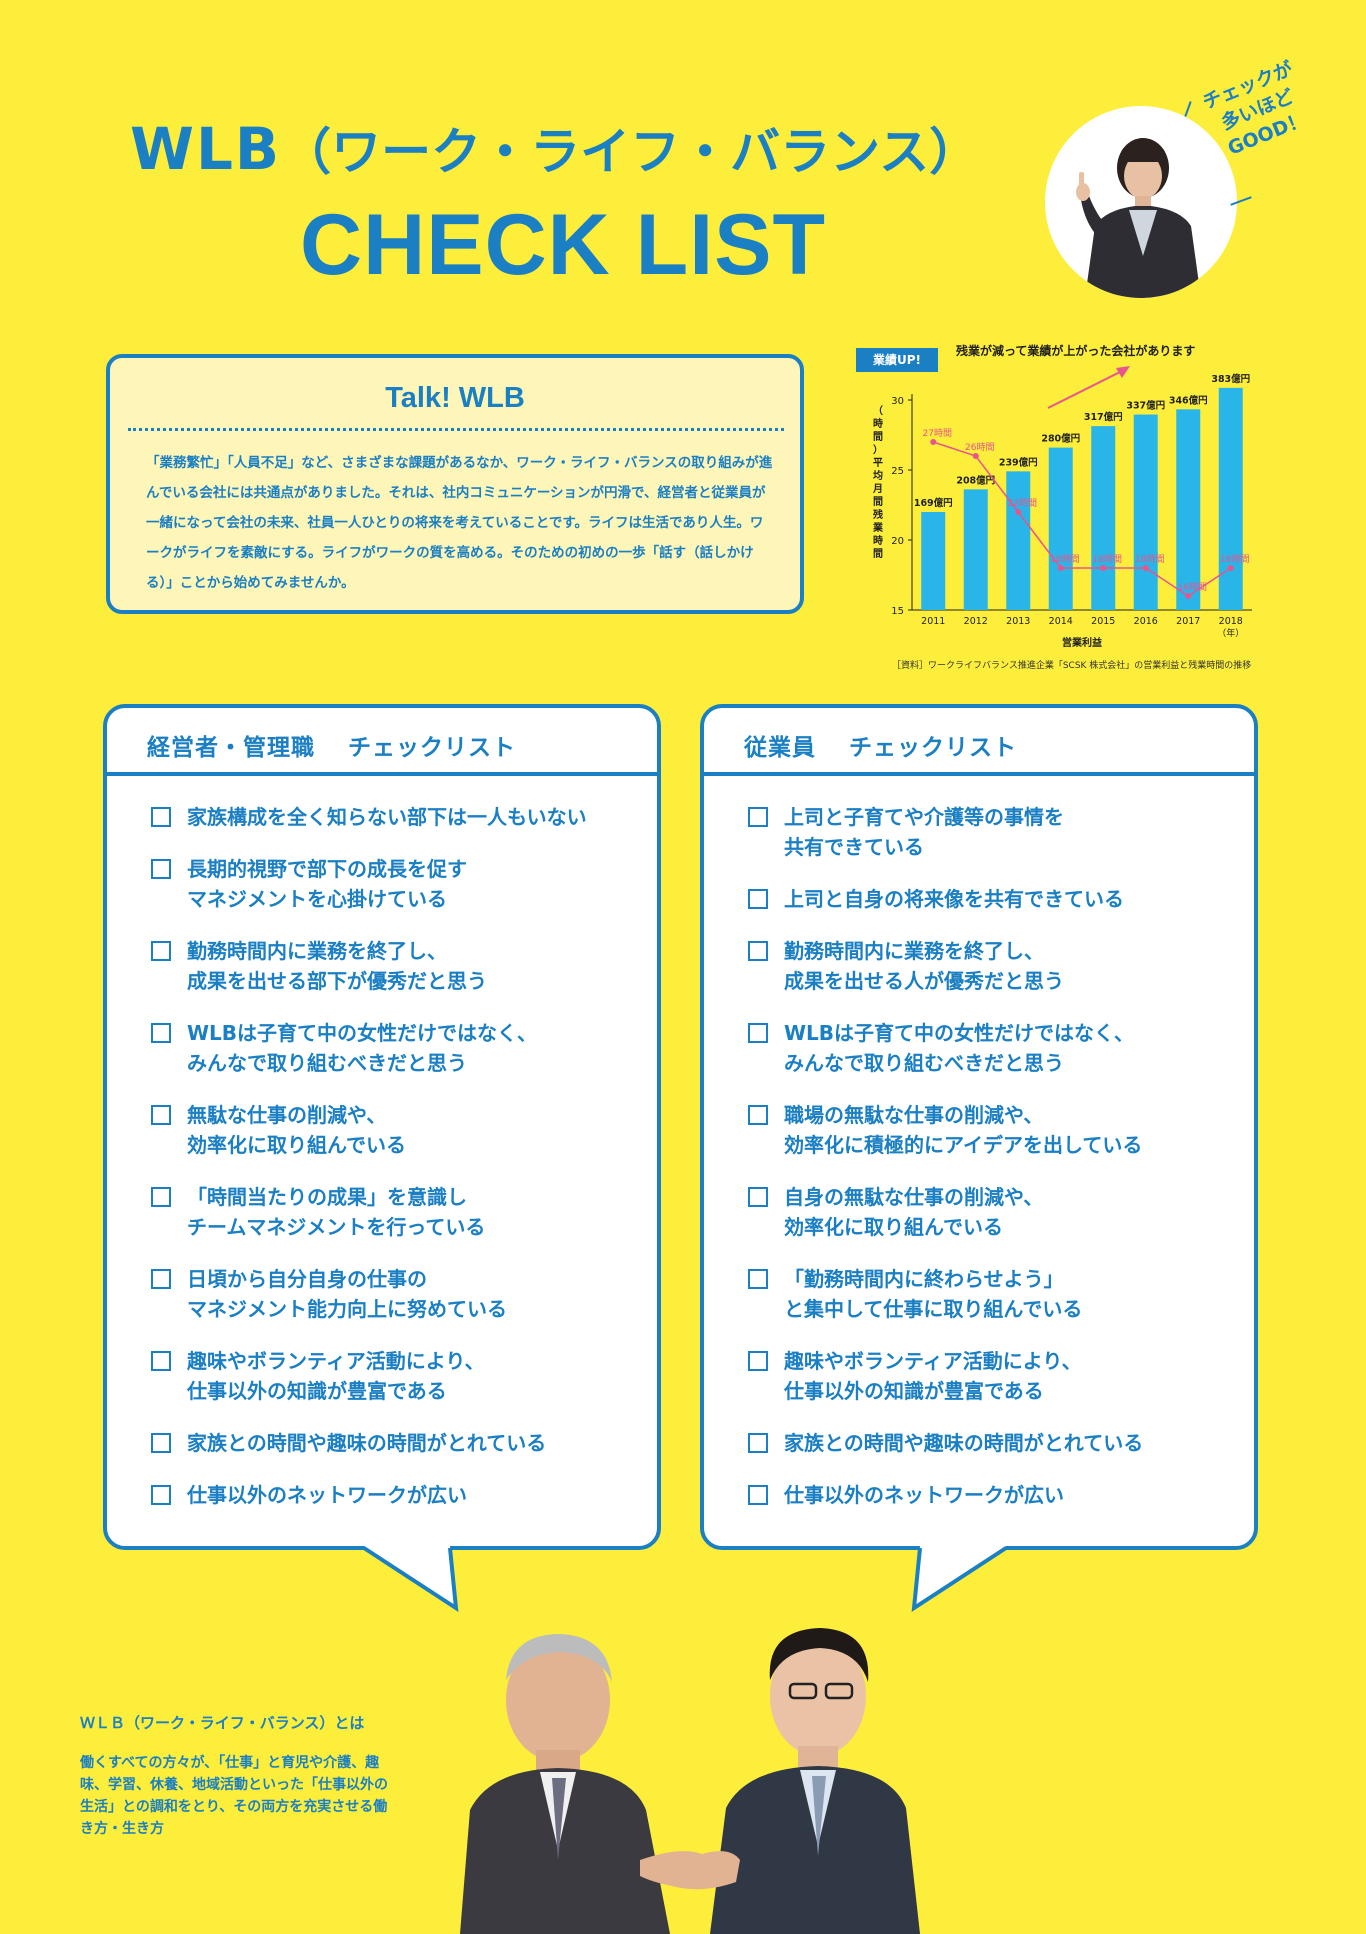 The height and width of the screenshot is (1934, 1366). What do you see at coordinates (979, 447) in the screenshot?
I see `overtime-point-label: 26時間` at bounding box center [979, 447].